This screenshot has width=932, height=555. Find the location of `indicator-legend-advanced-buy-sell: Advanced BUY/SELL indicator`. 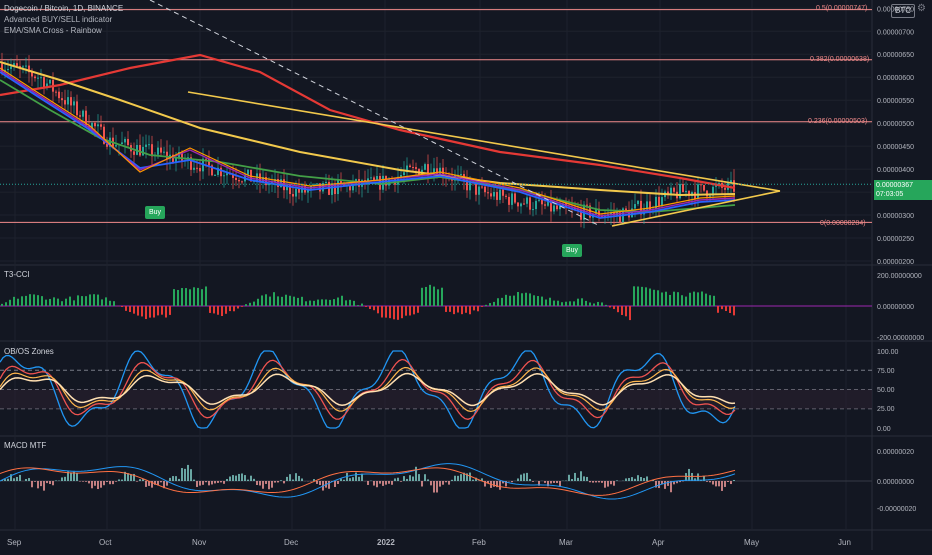

indicator-legend-advanced-buy-sell: Advanced BUY/SELL indicator is located at coordinates (58, 19).